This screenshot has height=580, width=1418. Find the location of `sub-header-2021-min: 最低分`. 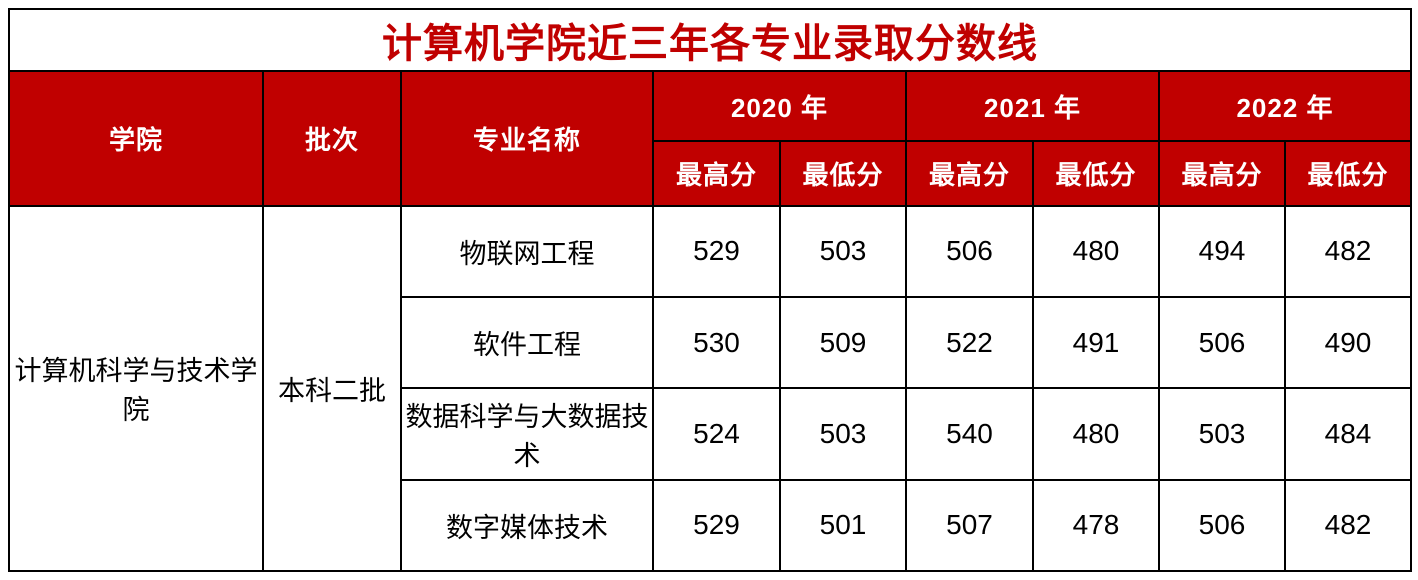

sub-header-2021-min: 最低分 is located at coordinates (1096, 173).